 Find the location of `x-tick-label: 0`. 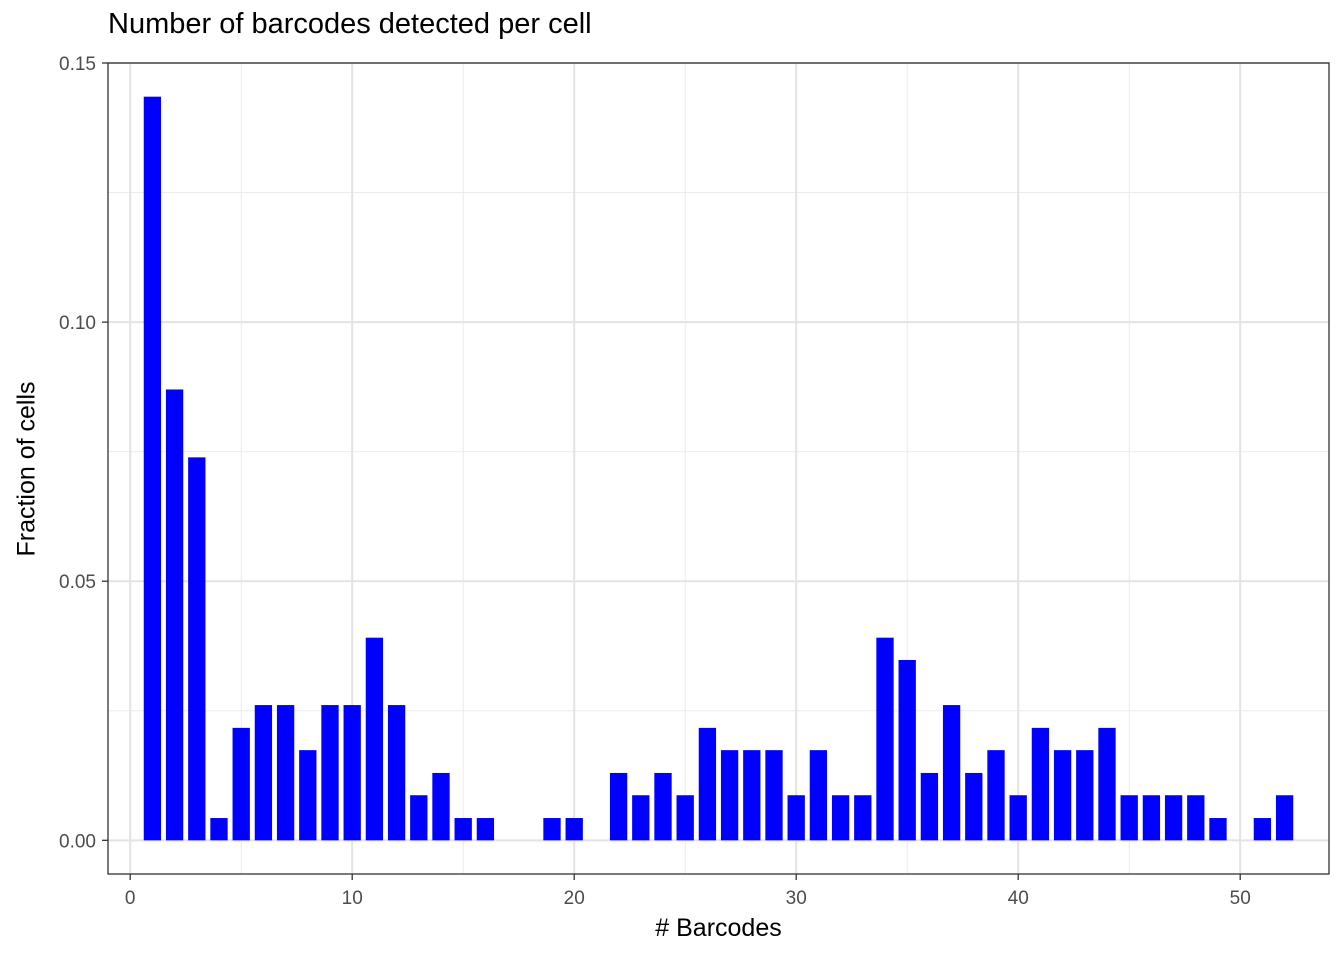

x-tick-label: 0 is located at coordinates (130, 898).